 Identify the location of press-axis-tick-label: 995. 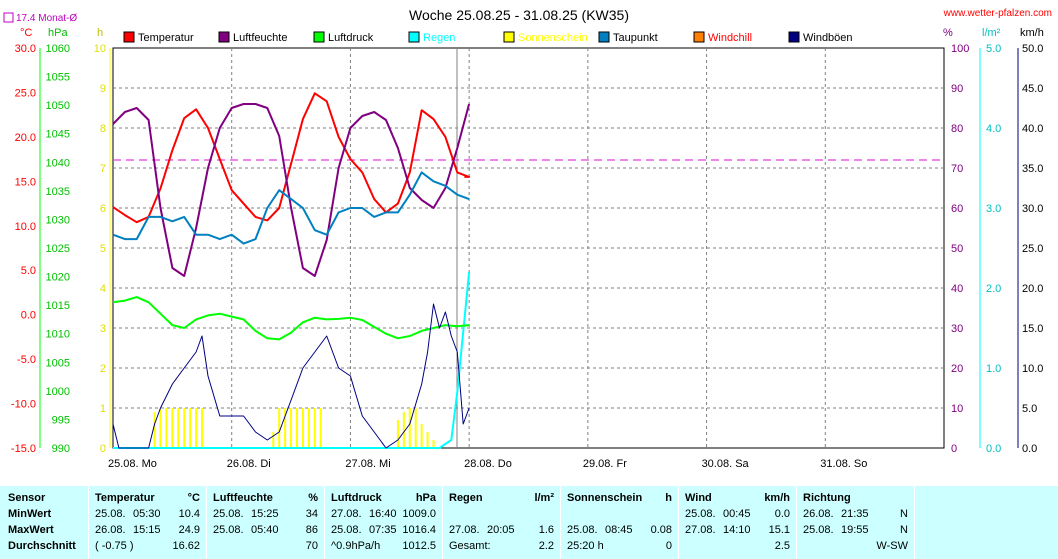
(61, 420).